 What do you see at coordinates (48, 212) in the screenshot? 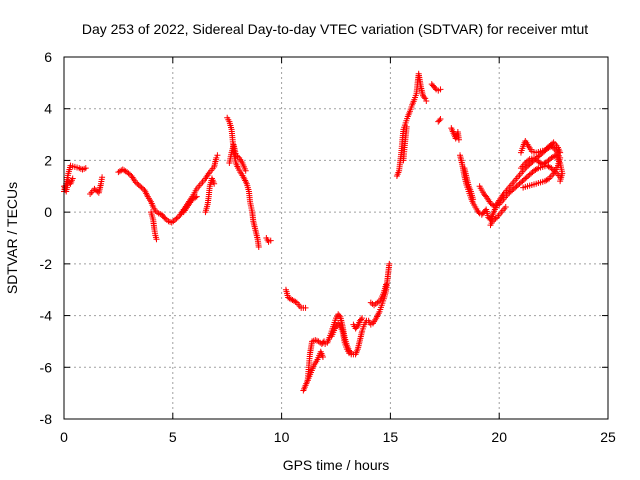
I see `y-tick-label: 0` at bounding box center [48, 212].